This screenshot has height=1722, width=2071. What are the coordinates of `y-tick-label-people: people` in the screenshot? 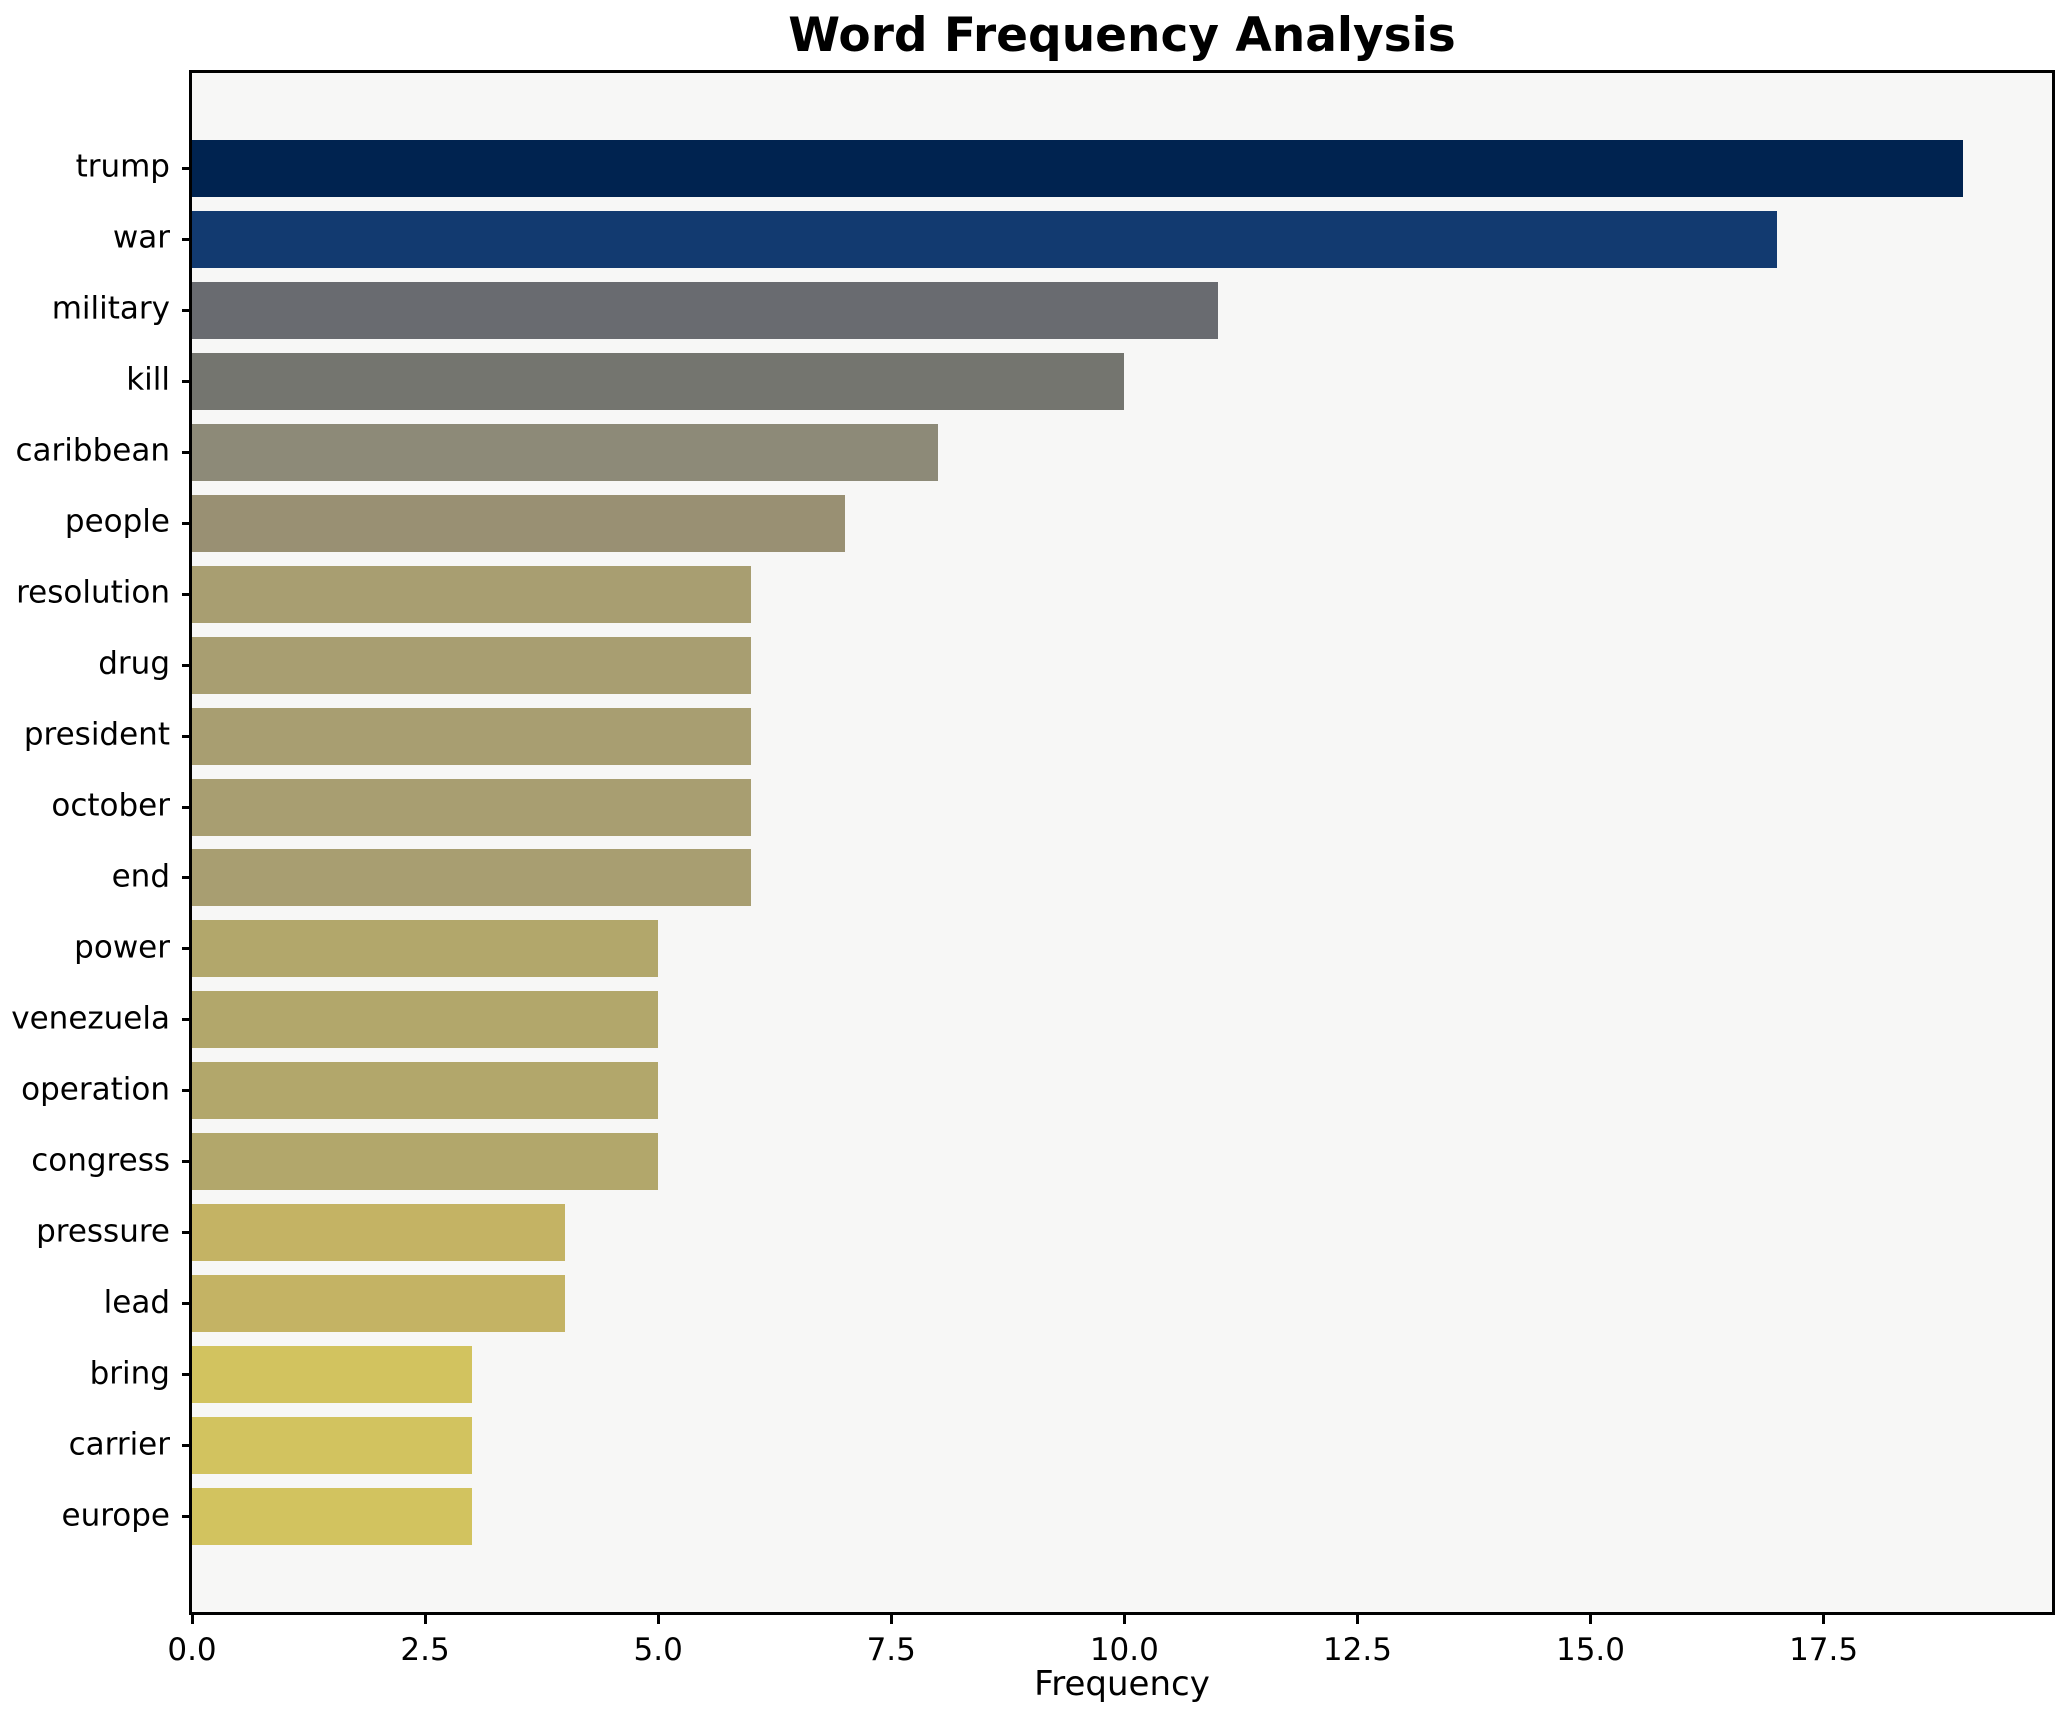 It's located at (117, 521).